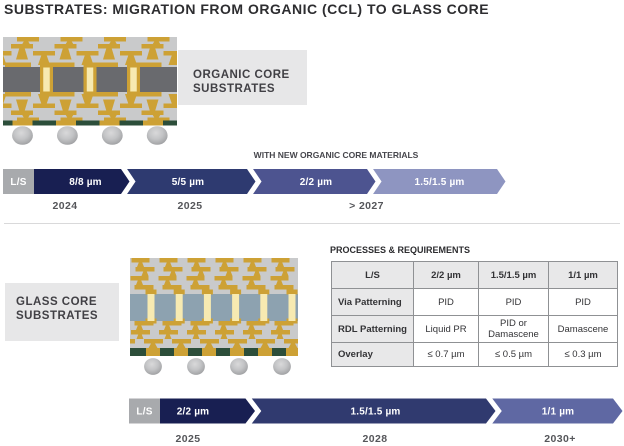 The image size is (624, 446). Describe the element at coordinates (85, 182) in the screenshot. I see `svg-text: 8/8 µm` at that location.